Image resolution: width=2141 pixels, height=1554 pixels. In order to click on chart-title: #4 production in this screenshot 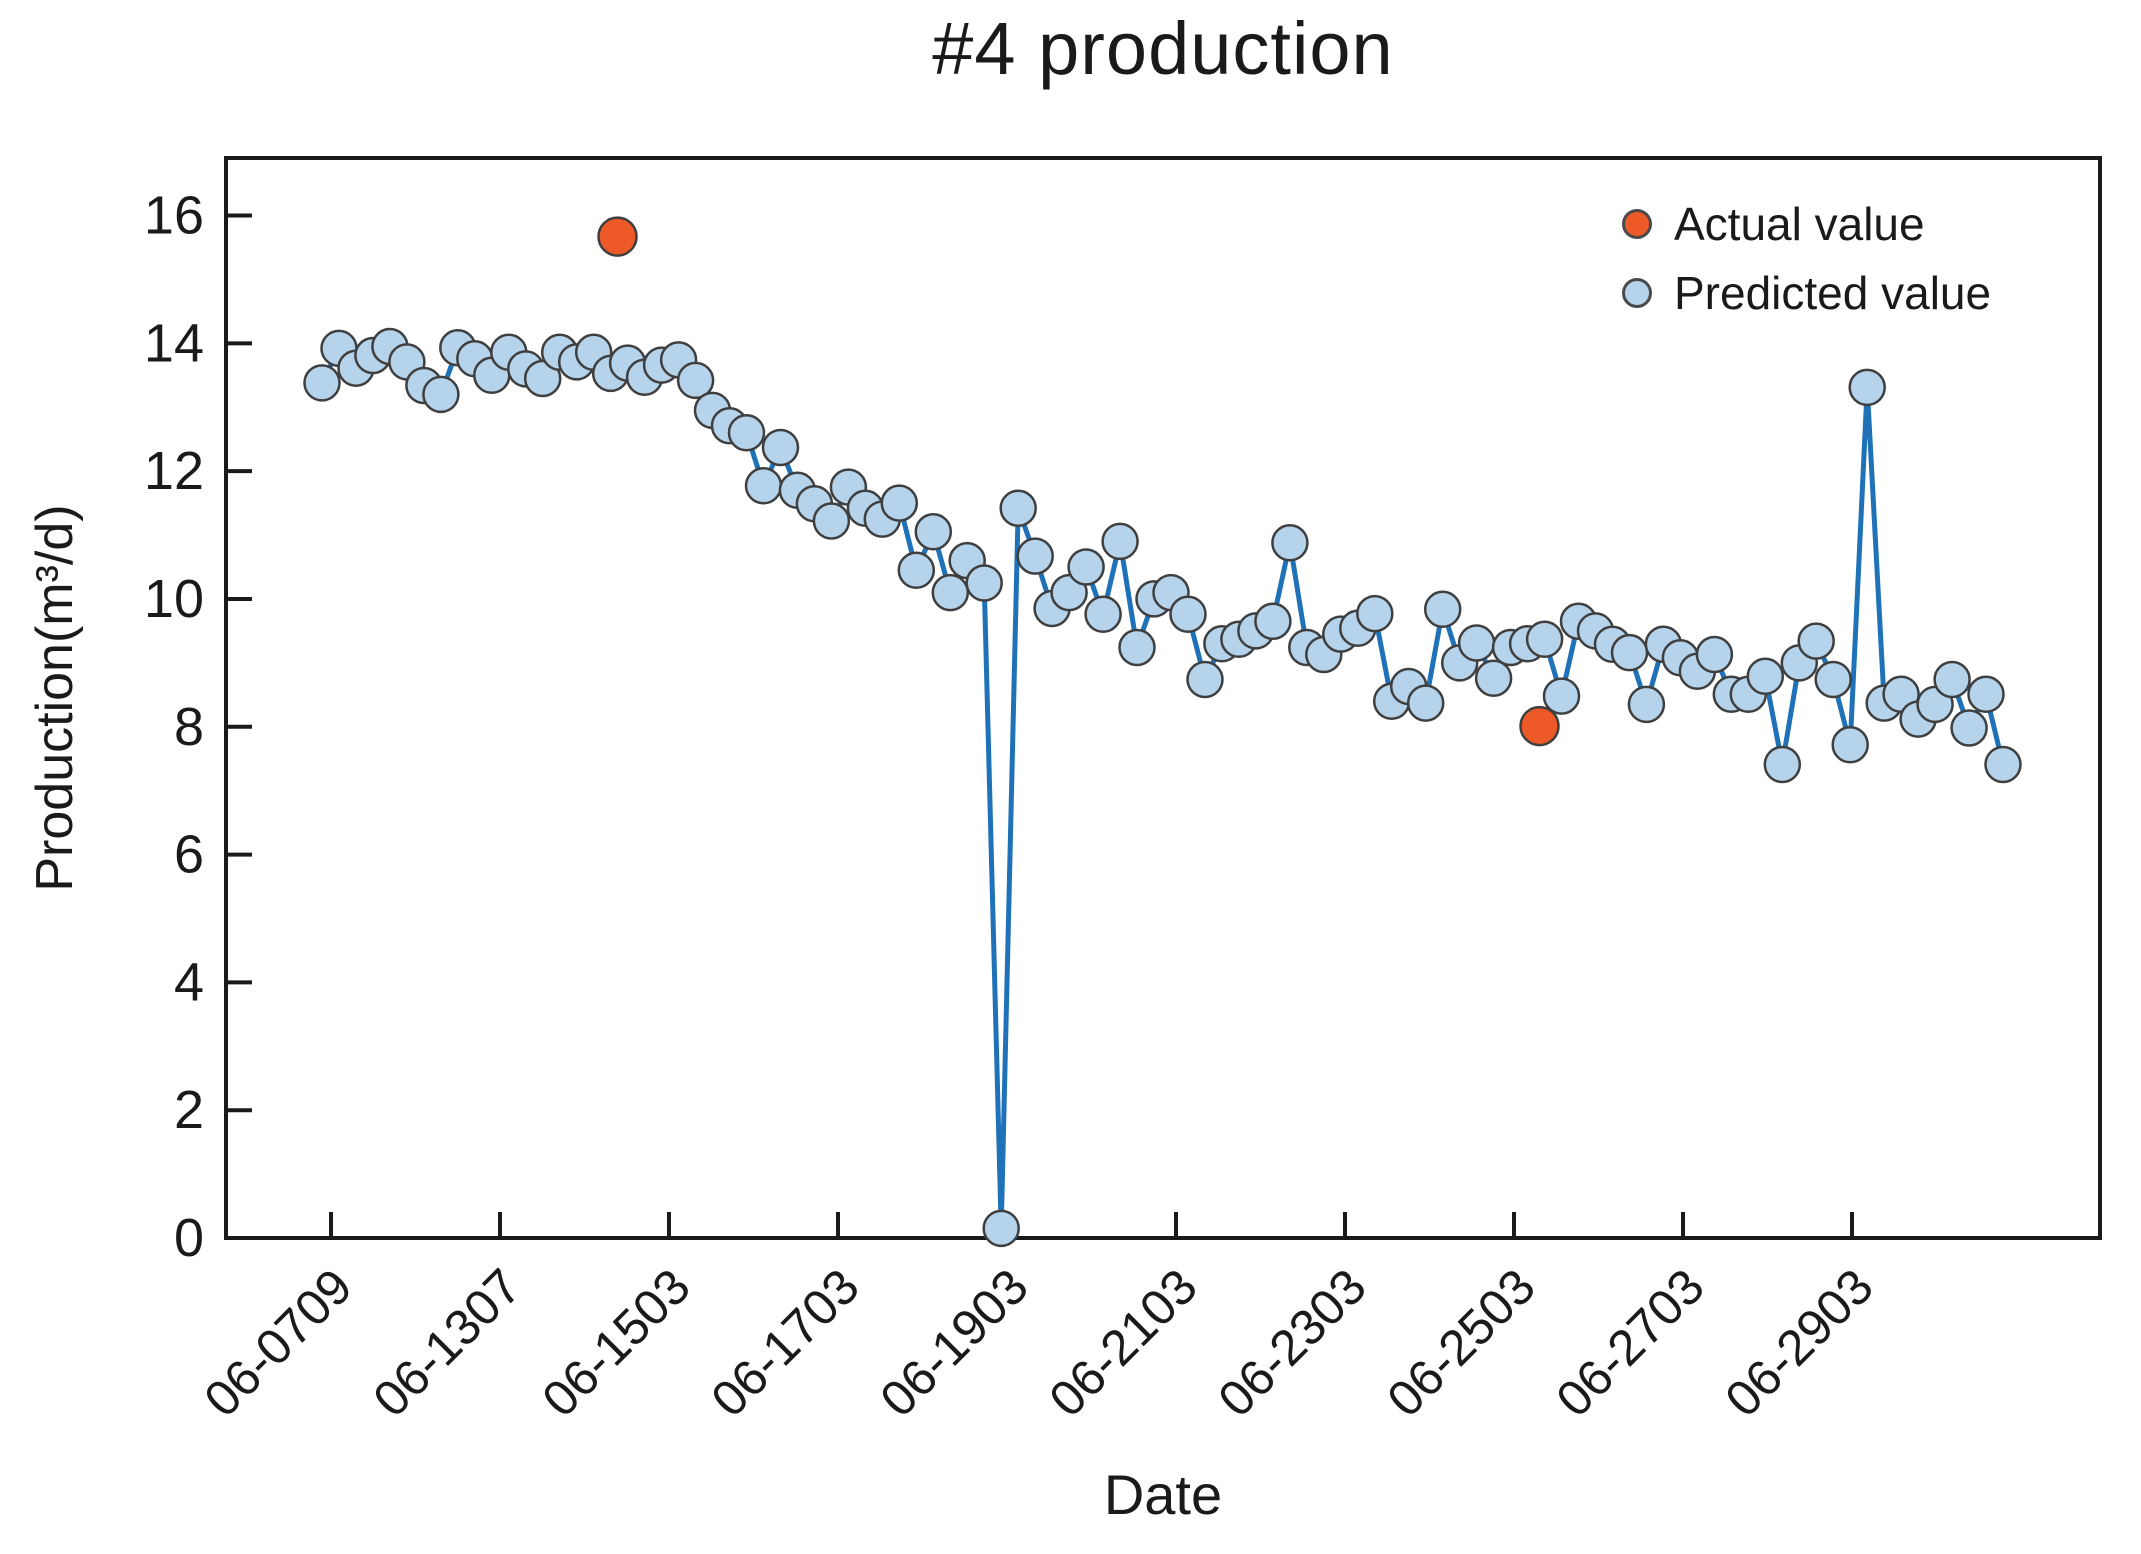, I will do `click(1163, 48)`.